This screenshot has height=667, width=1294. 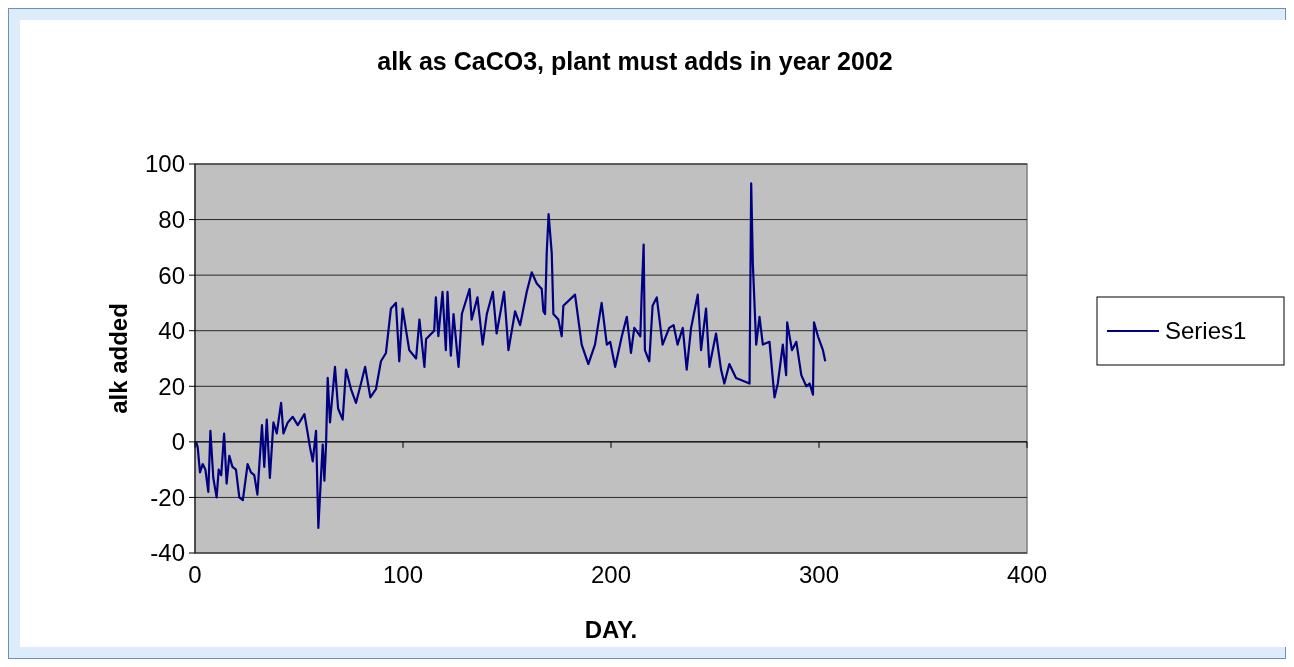 I want to click on y-tick-label: 100, so click(x=164, y=164).